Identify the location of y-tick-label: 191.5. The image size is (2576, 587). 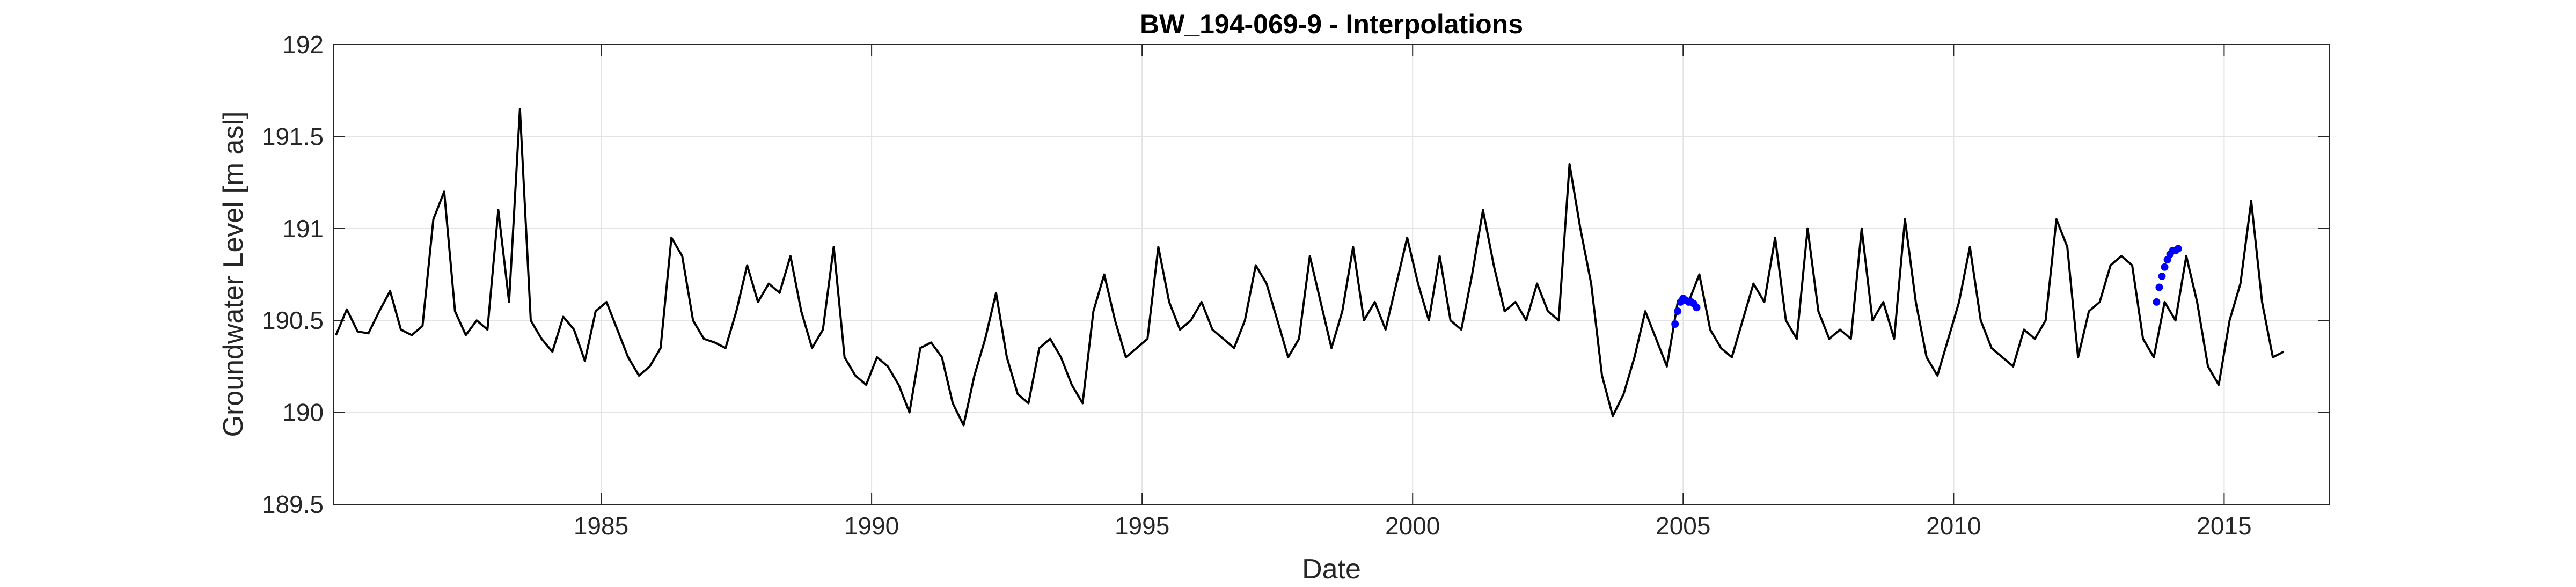
(293, 136).